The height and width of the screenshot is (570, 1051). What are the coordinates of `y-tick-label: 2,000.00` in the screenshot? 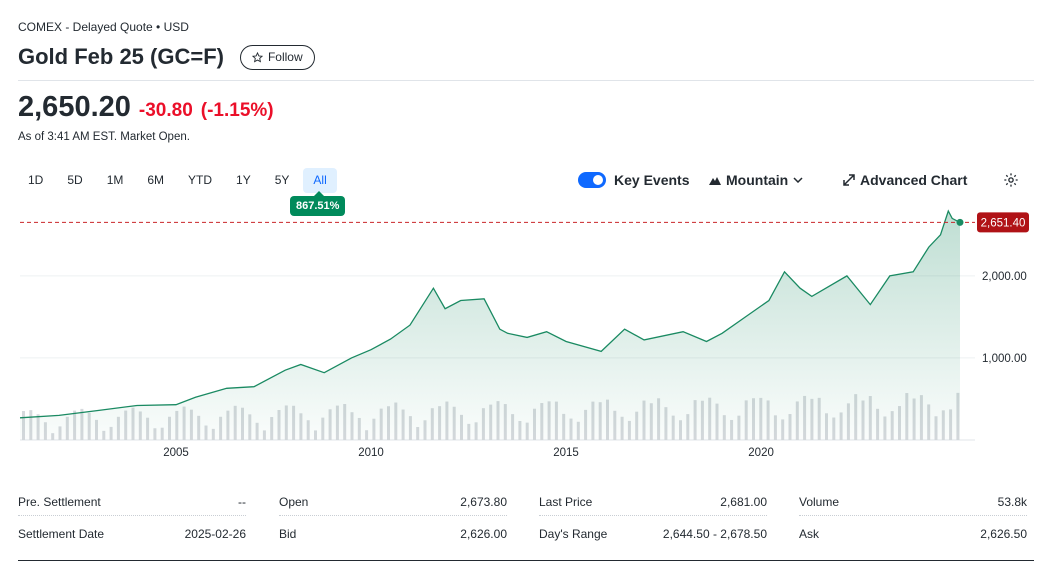 It's located at (1004, 277).